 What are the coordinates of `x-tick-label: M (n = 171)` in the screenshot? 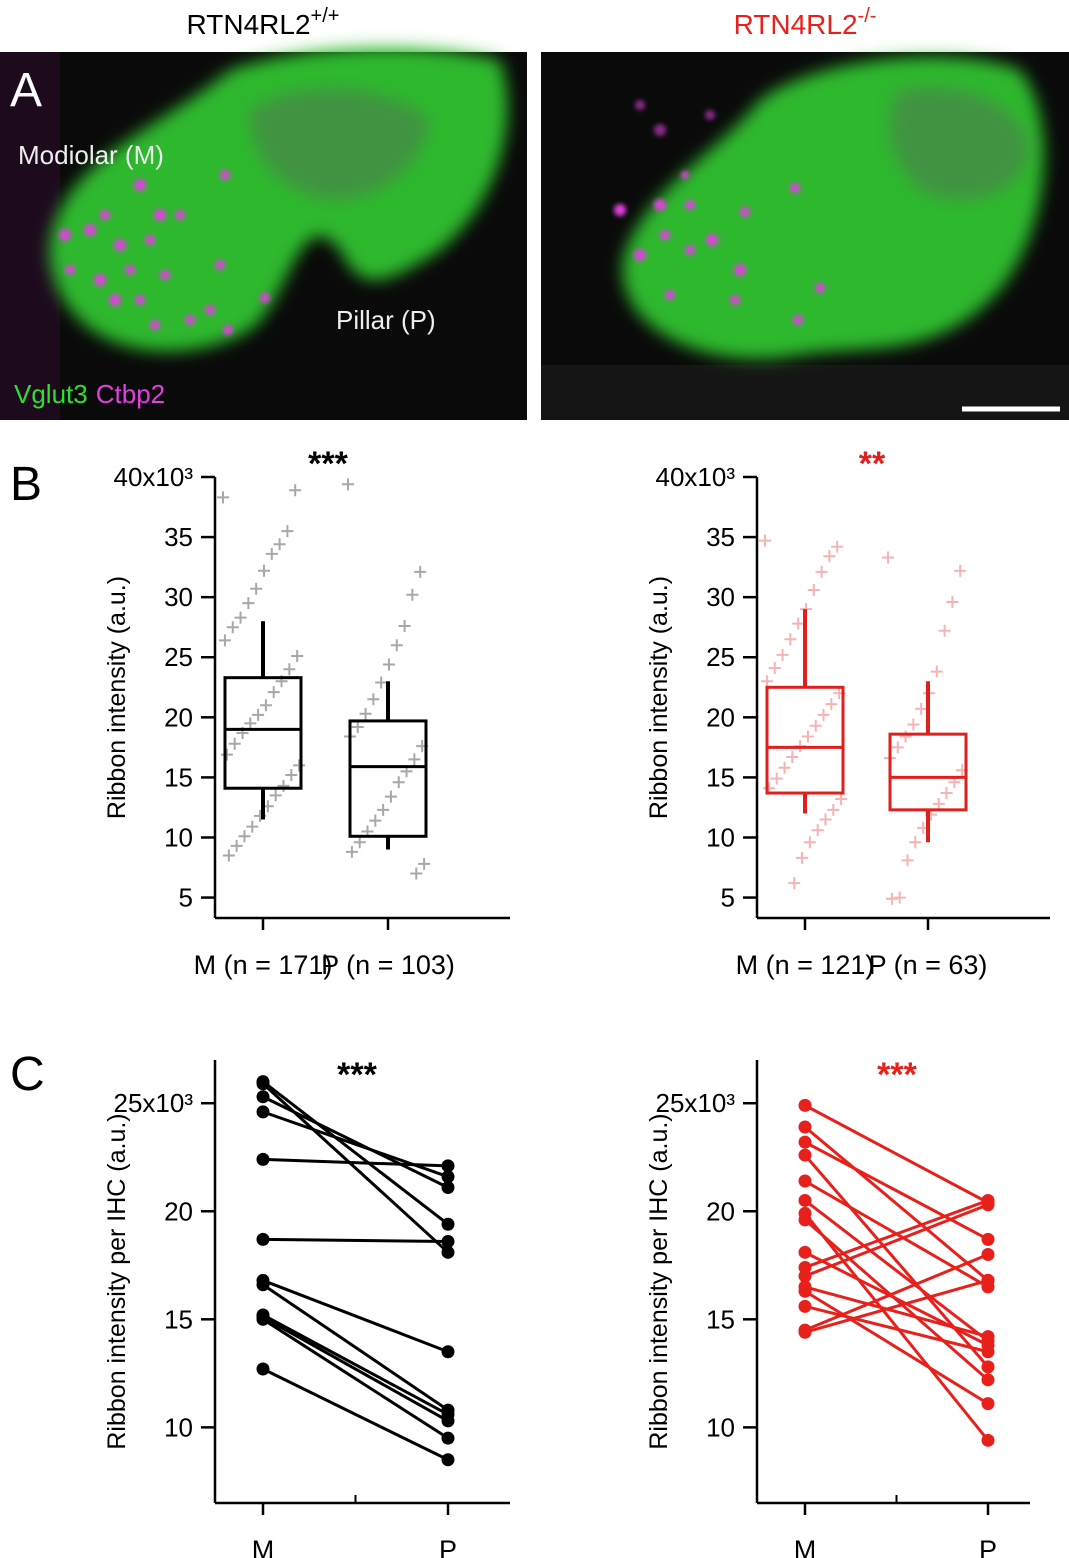 It's located at (263, 965).